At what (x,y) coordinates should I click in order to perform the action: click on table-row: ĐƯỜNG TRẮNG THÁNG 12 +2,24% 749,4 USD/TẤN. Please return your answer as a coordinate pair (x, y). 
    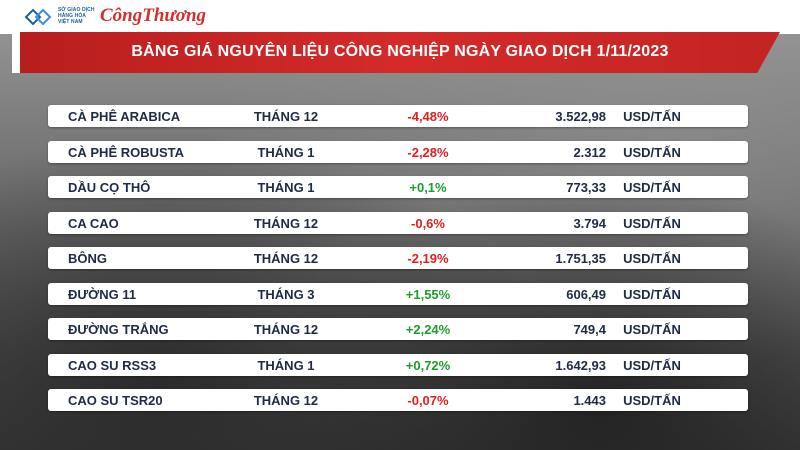
    Looking at the image, I should click on (398, 329).